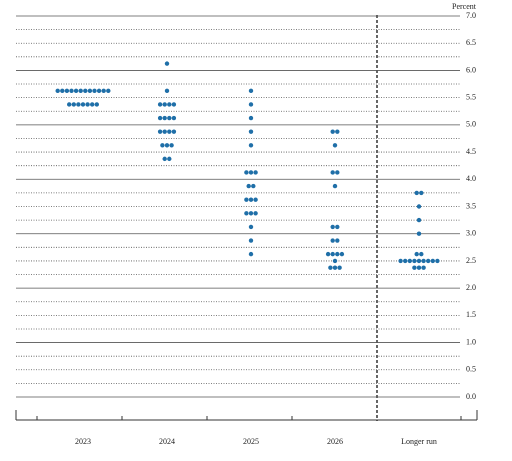 The width and height of the screenshot is (512, 461). I want to click on y-tick-label: 1.5, so click(471, 314).